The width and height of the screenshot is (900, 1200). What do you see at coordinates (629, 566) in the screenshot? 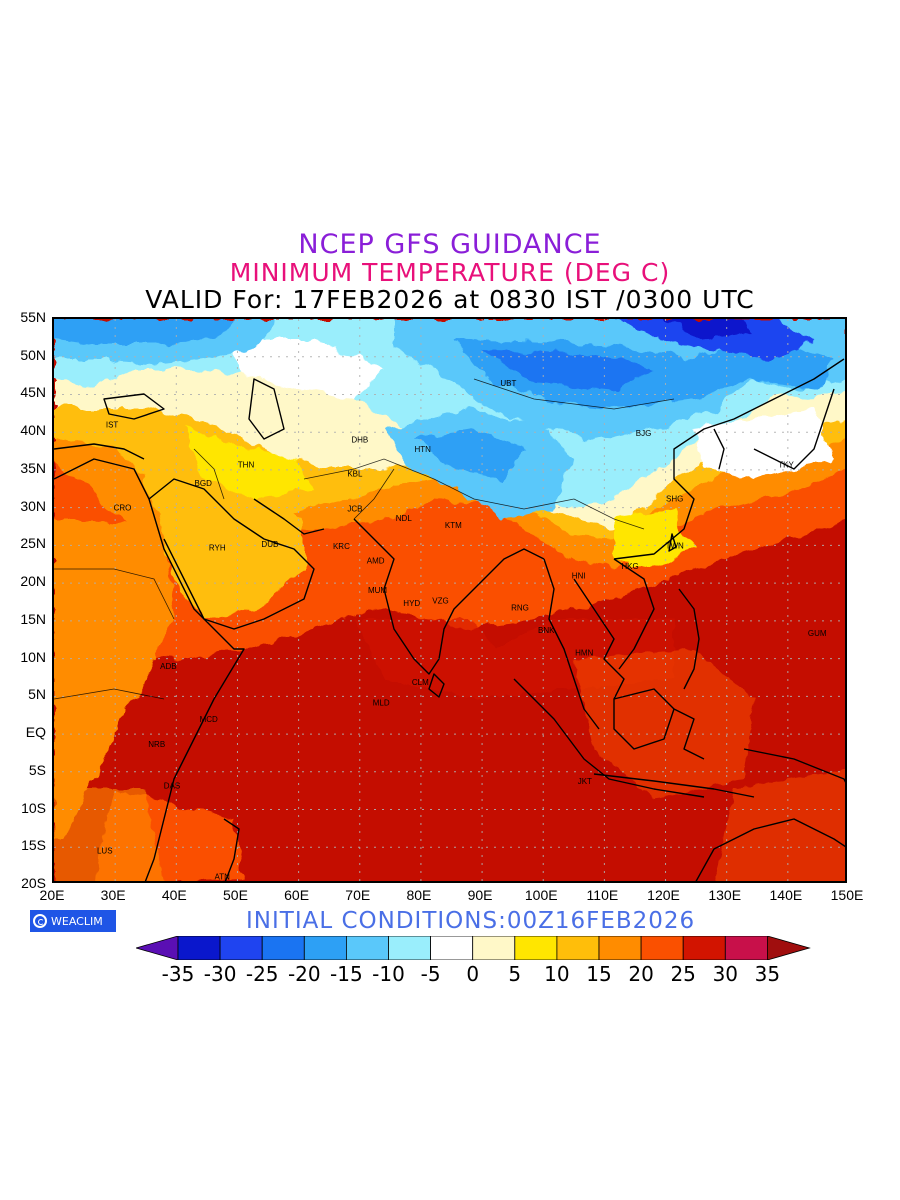
I see `station-hkg: HKG` at bounding box center [629, 566].